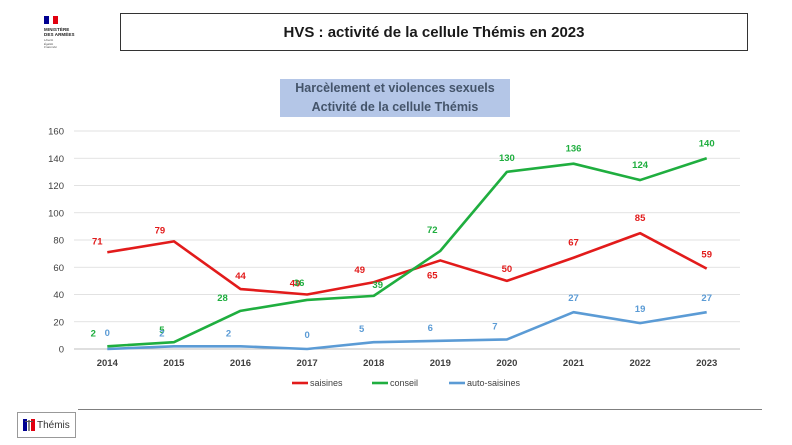  I want to click on y-tick-label: 80, so click(58, 241).